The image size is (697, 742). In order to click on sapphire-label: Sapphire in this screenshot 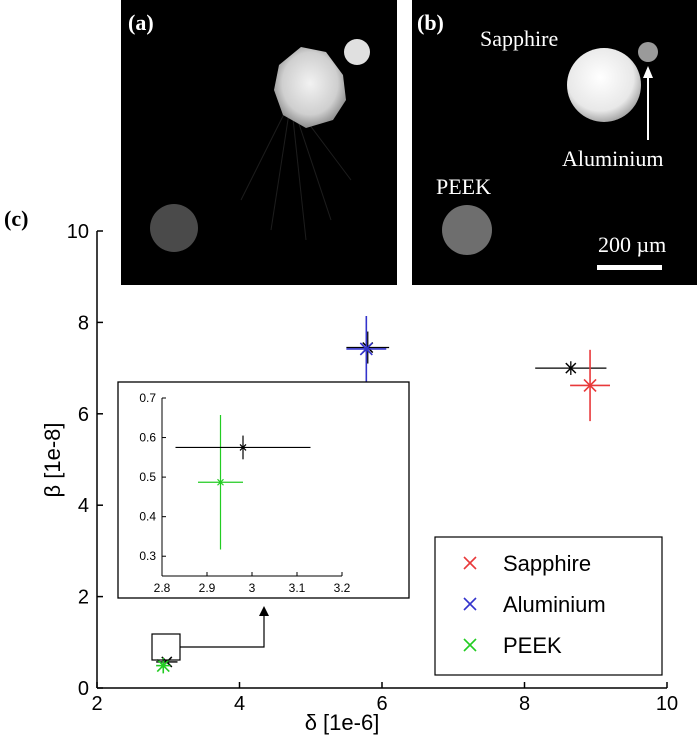, I will do `click(519, 38)`.